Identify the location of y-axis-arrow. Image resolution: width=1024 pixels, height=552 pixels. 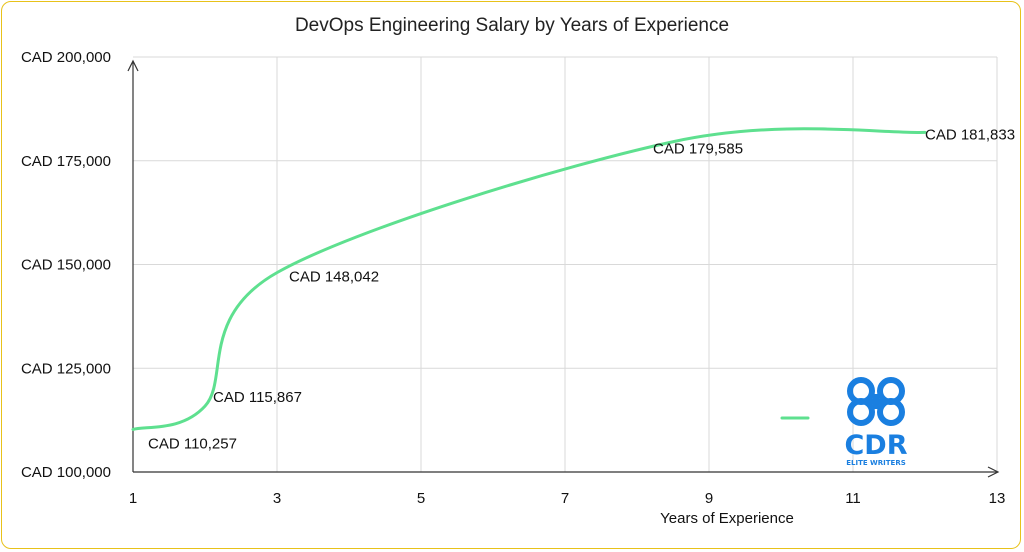
(133, 65).